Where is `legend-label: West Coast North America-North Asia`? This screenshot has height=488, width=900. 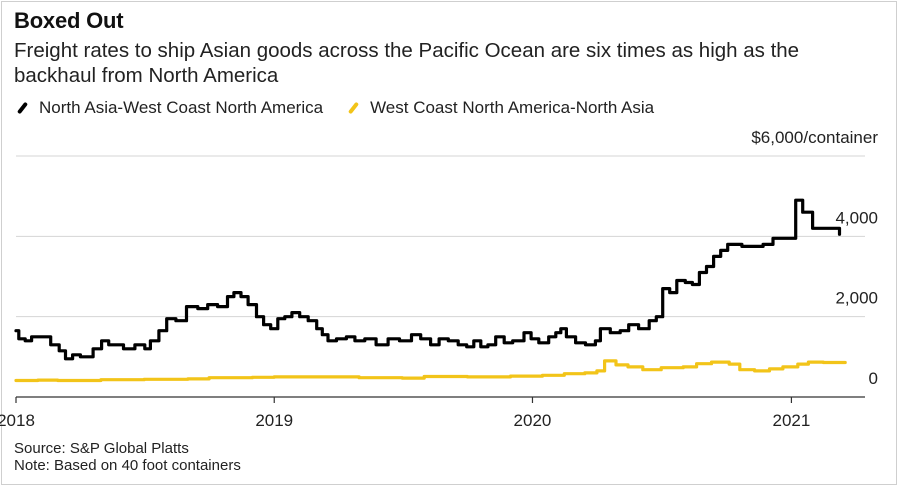 legend-label: West Coast North America-North Asia is located at coordinates (512, 107).